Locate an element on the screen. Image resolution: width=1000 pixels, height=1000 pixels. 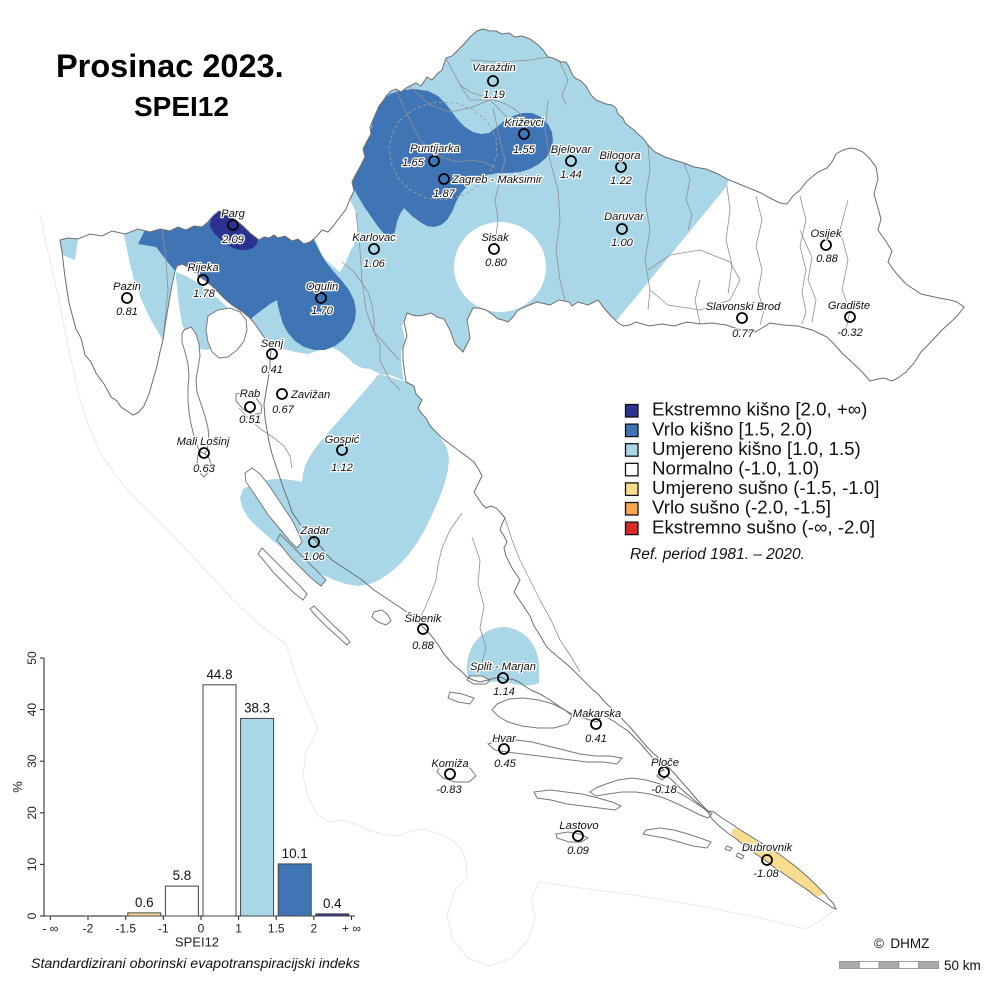
svg-text: Vrlo sušno (-2.0, -1.5] is located at coordinates (741, 507).